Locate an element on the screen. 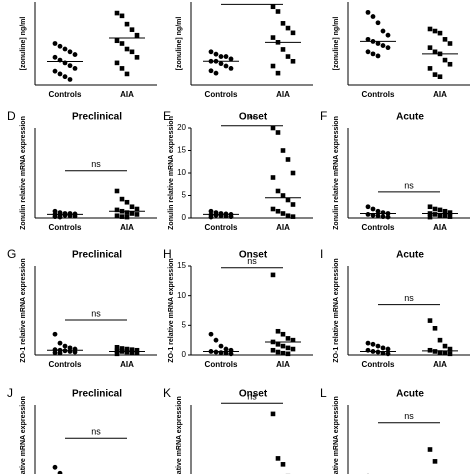  y-axis-label: ZO-1 relative mRNA expression is located at coordinates (171, 310).